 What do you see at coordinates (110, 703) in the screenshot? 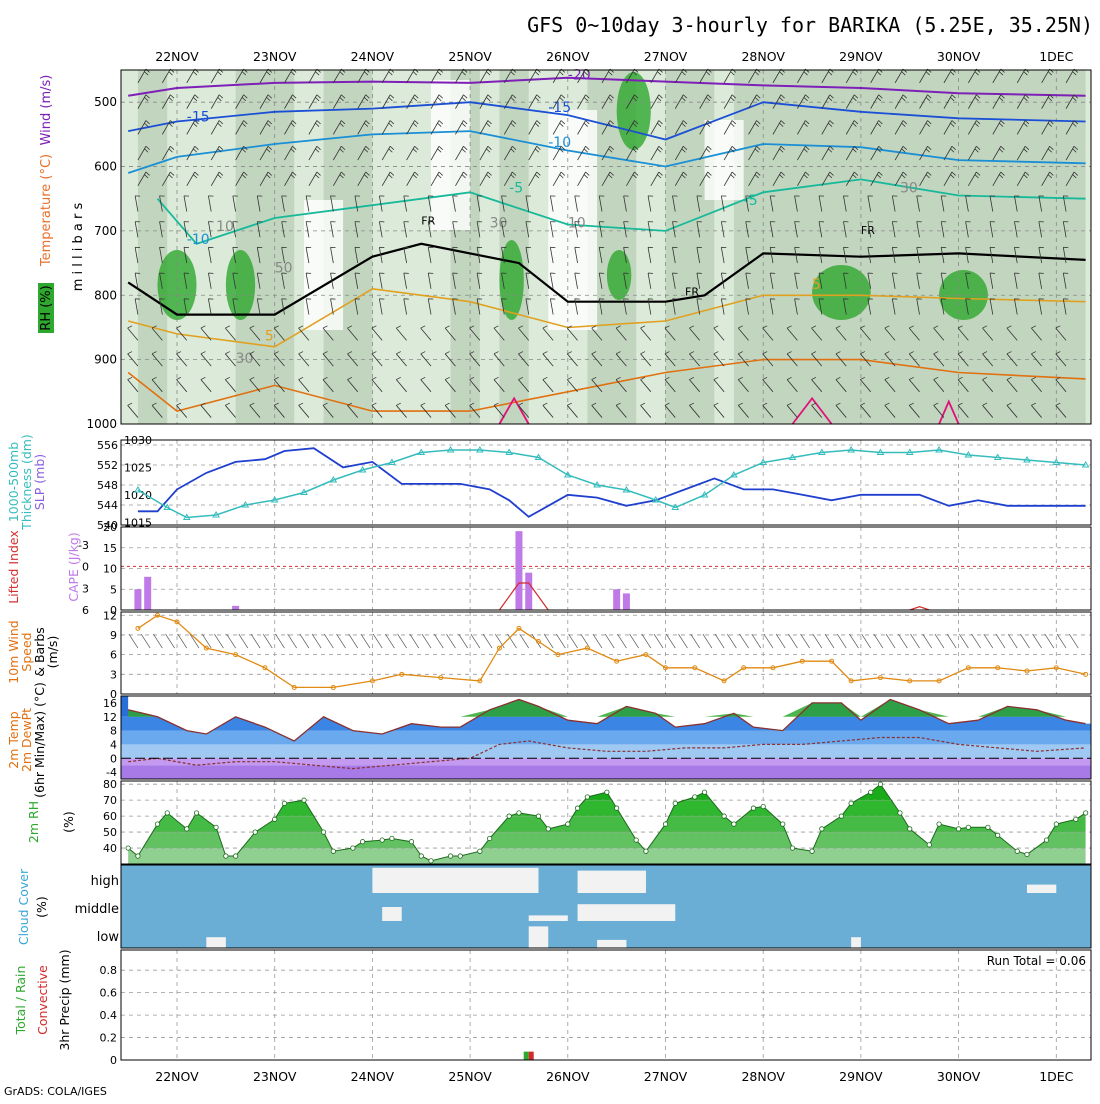
I see `y-tick-label: 16` at bounding box center [110, 703].